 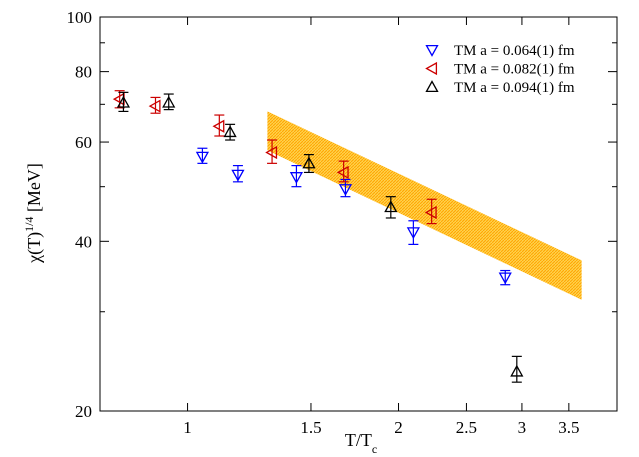 What do you see at coordinates (310, 427) in the screenshot?
I see `x-tick-label: 1.5` at bounding box center [310, 427].